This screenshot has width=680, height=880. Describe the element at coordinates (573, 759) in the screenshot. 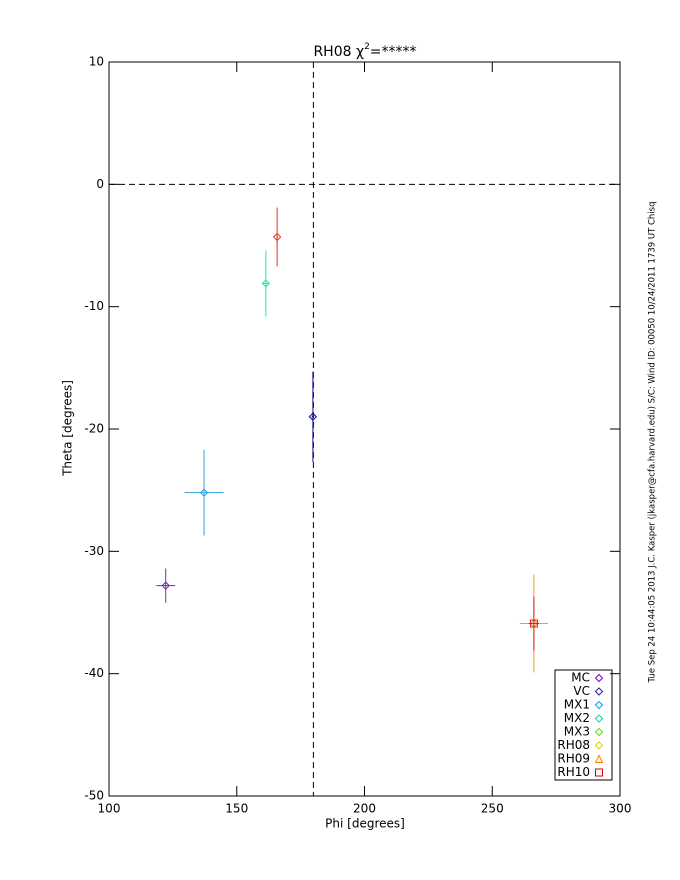

I see `legend-label: RH09` at that location.